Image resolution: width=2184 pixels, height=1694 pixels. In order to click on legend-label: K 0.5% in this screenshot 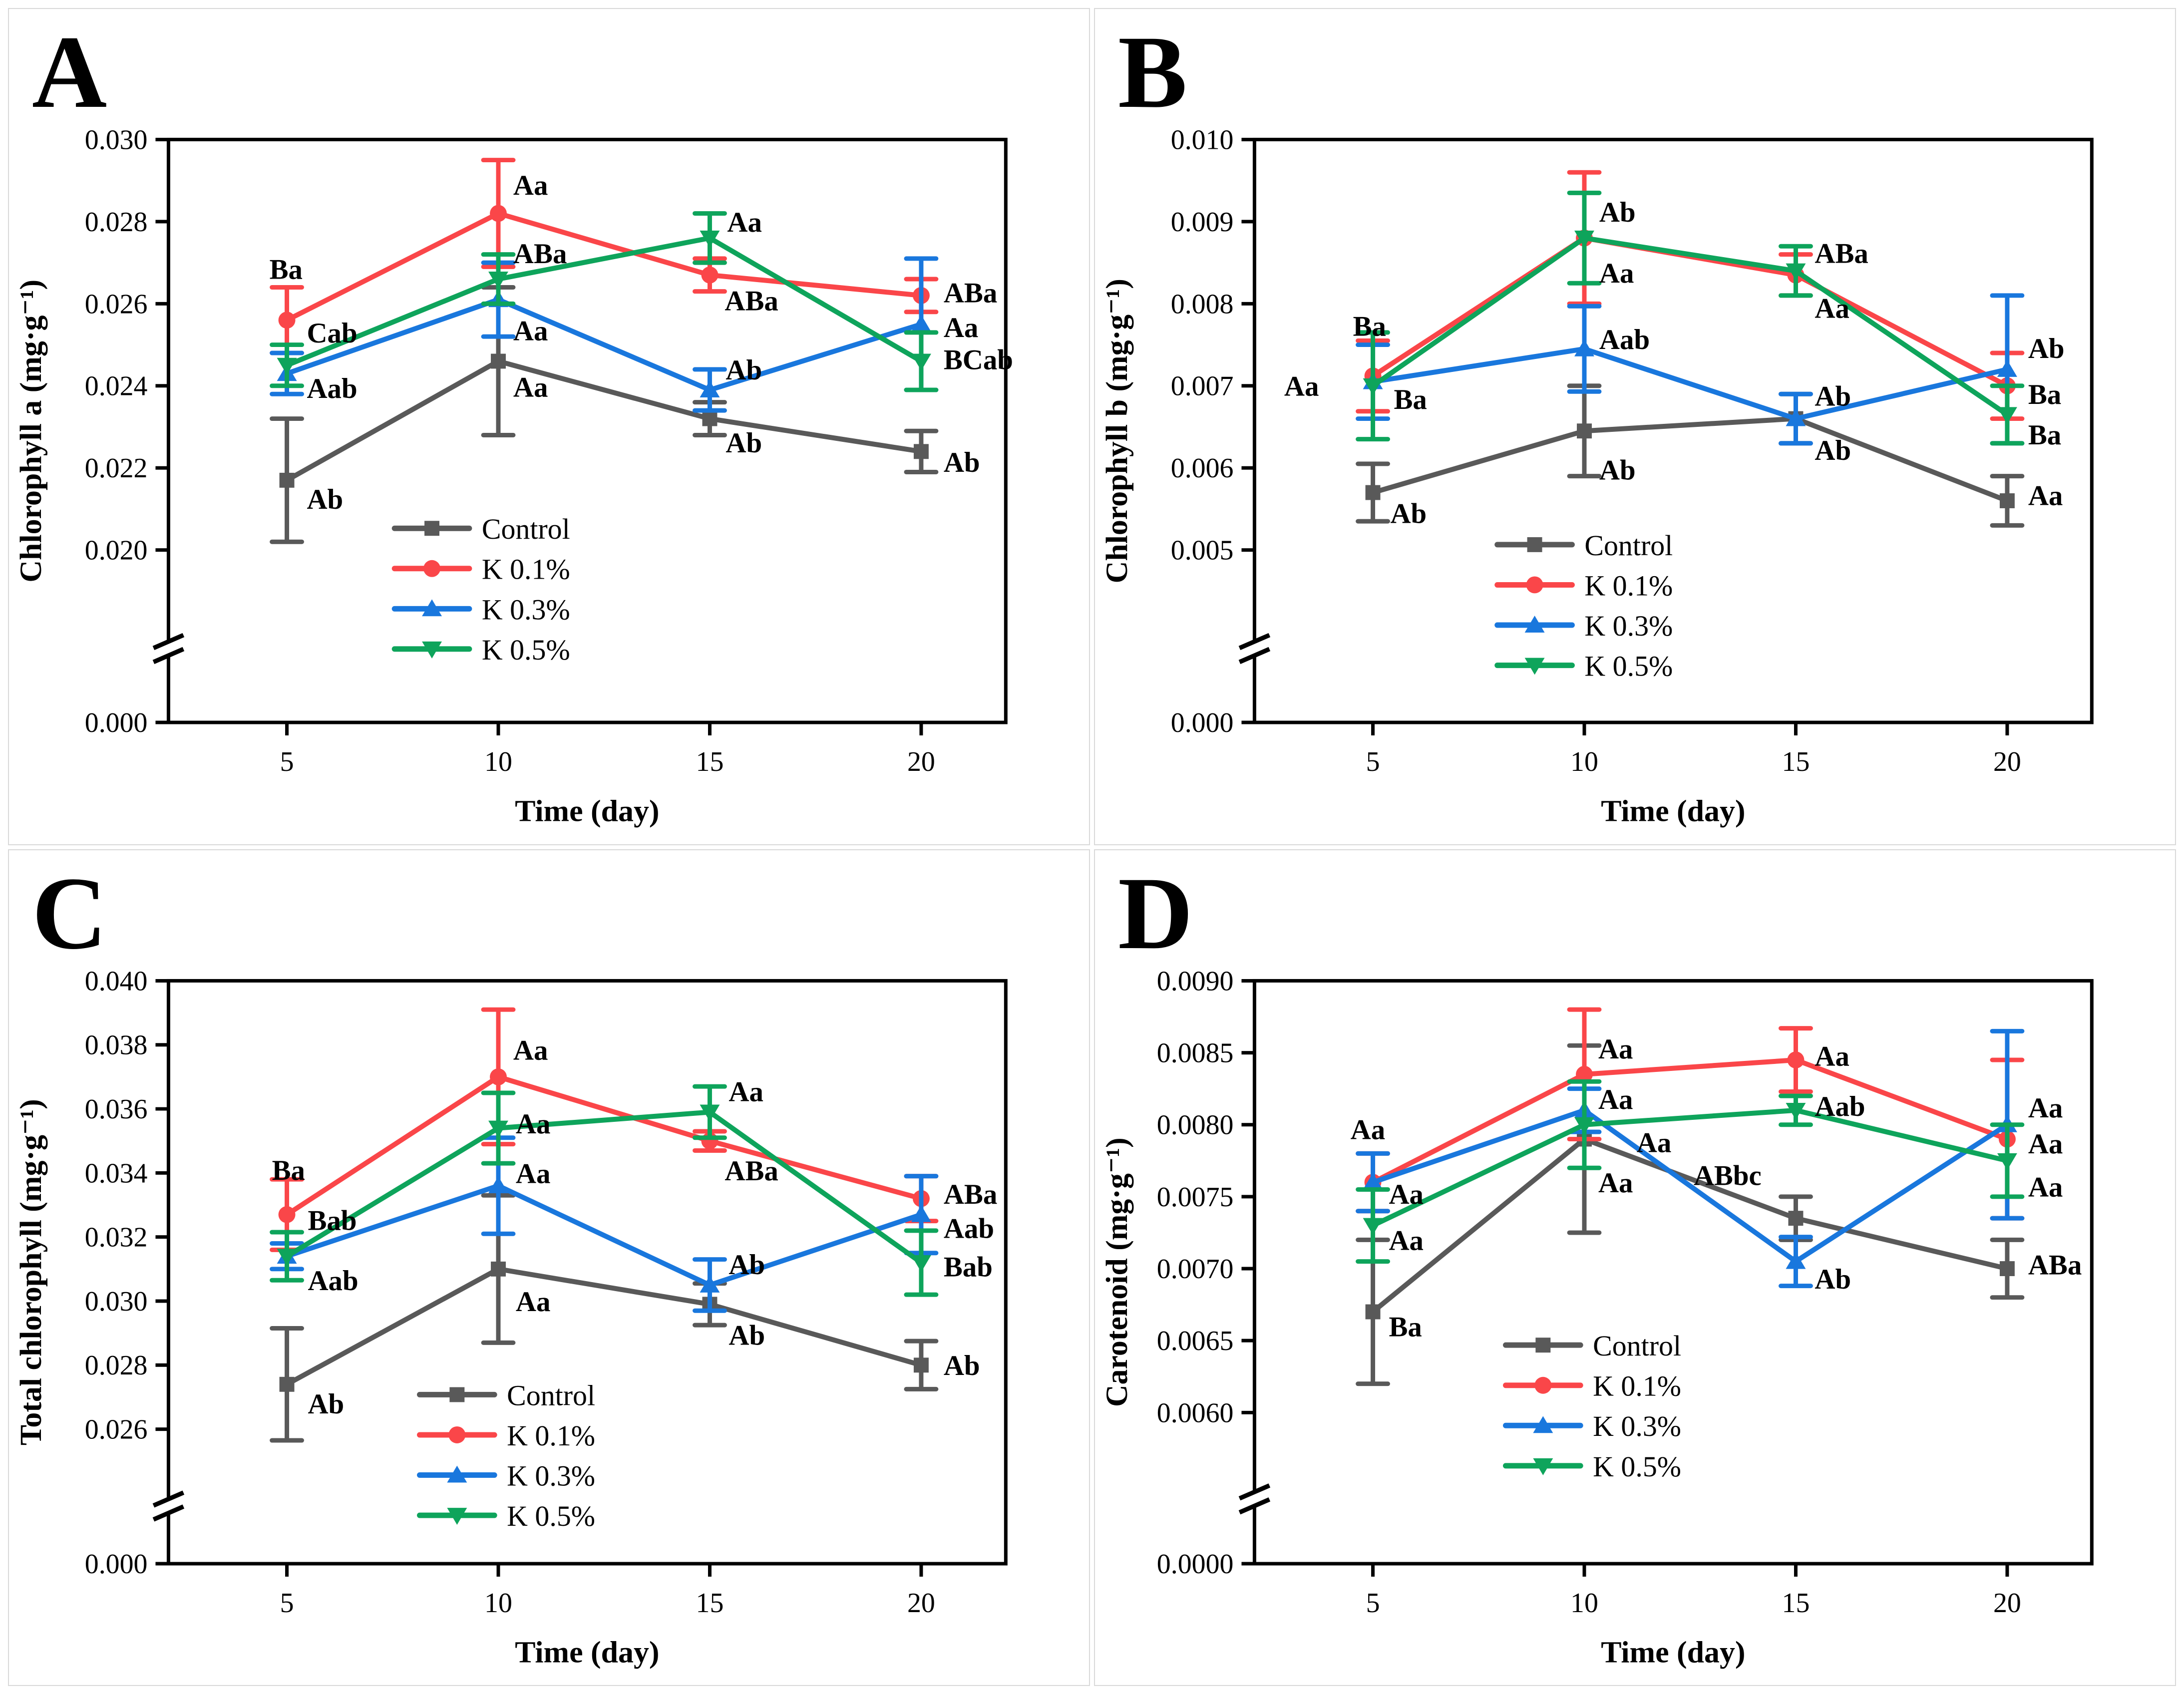, I will do `click(551, 1516)`.